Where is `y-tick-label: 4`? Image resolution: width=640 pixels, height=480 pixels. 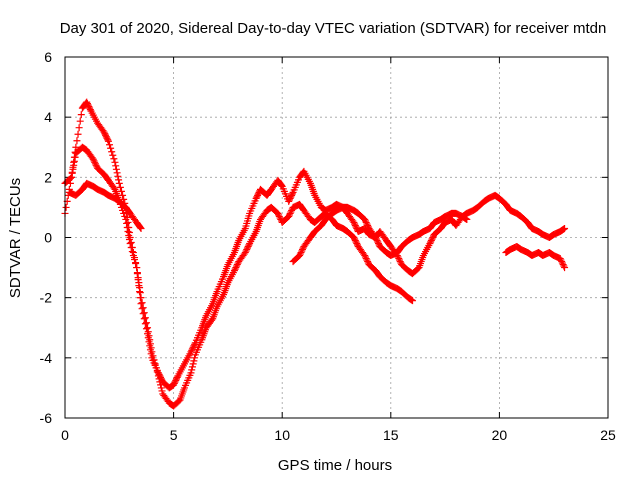
y-tick-label: 4 is located at coordinates (48, 117).